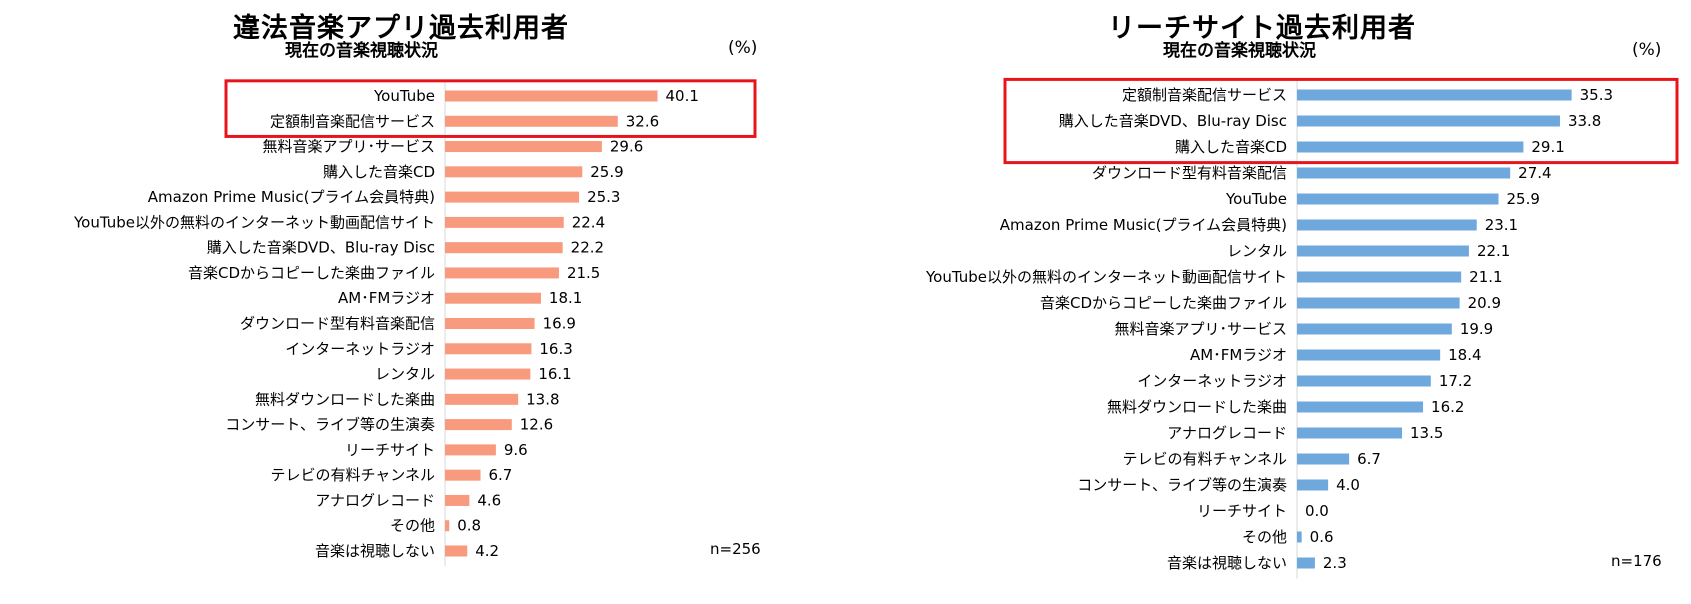 This screenshot has width=1691, height=604. I want to click on sample-size: n=176, so click(1636, 561).